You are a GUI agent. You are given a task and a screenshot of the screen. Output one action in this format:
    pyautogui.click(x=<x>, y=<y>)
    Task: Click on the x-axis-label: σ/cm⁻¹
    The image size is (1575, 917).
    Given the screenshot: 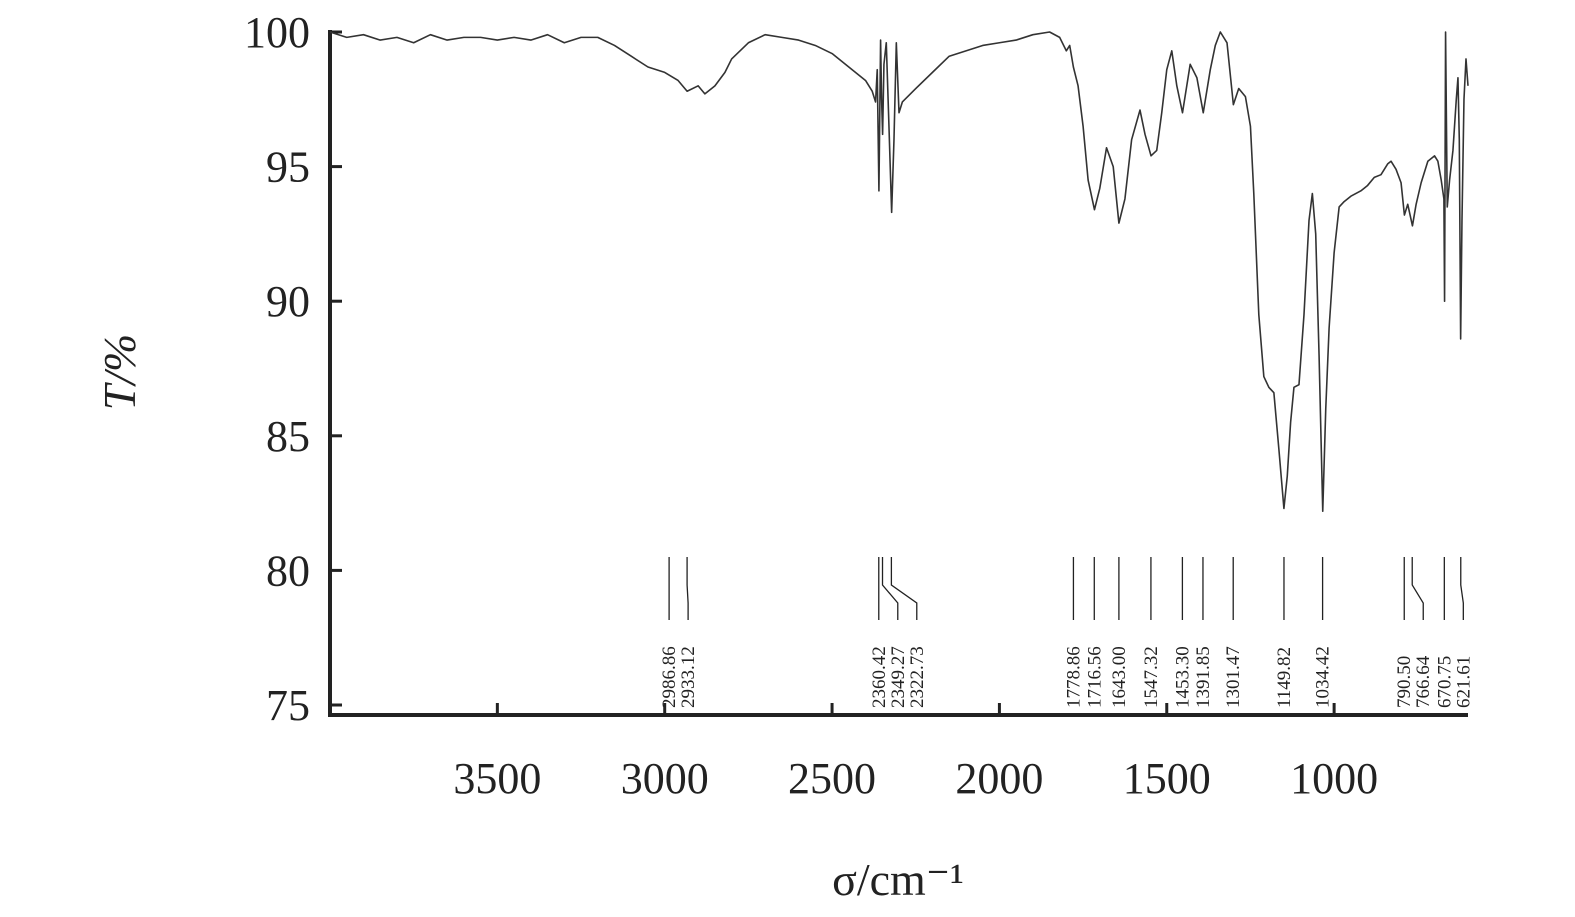 What is the action you would take?
    pyautogui.click(x=898, y=879)
    